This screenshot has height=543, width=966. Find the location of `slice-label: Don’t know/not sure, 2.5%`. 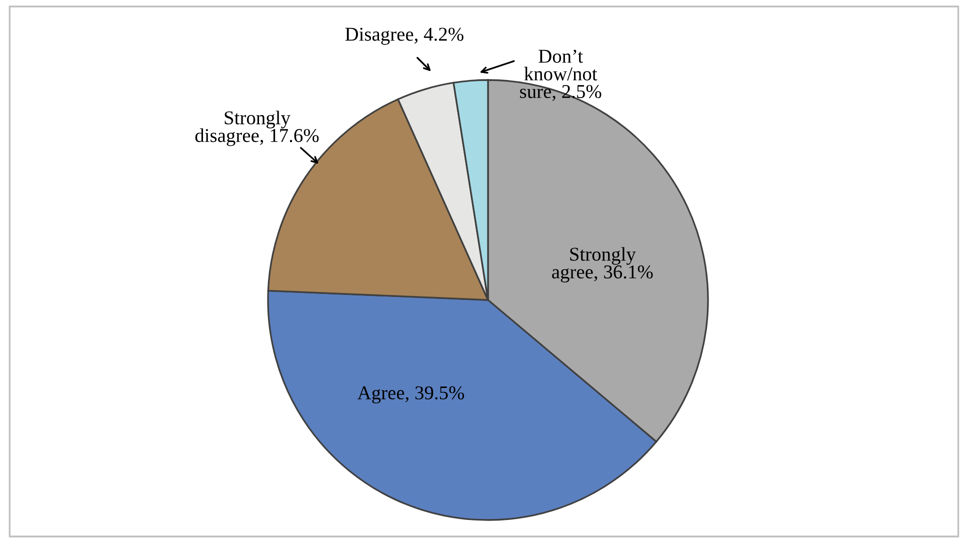

slice-label: Don’t know/not sure, 2.5% is located at coordinates (561, 75).